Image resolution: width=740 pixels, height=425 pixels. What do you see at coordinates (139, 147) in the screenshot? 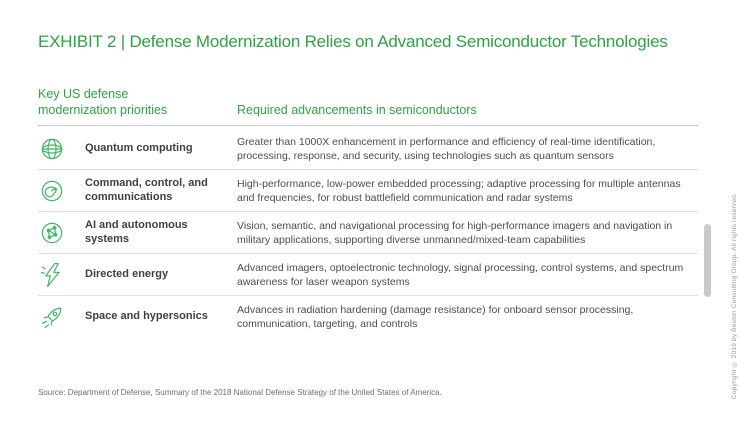
I see `priority-label: Quantum computing` at bounding box center [139, 147].